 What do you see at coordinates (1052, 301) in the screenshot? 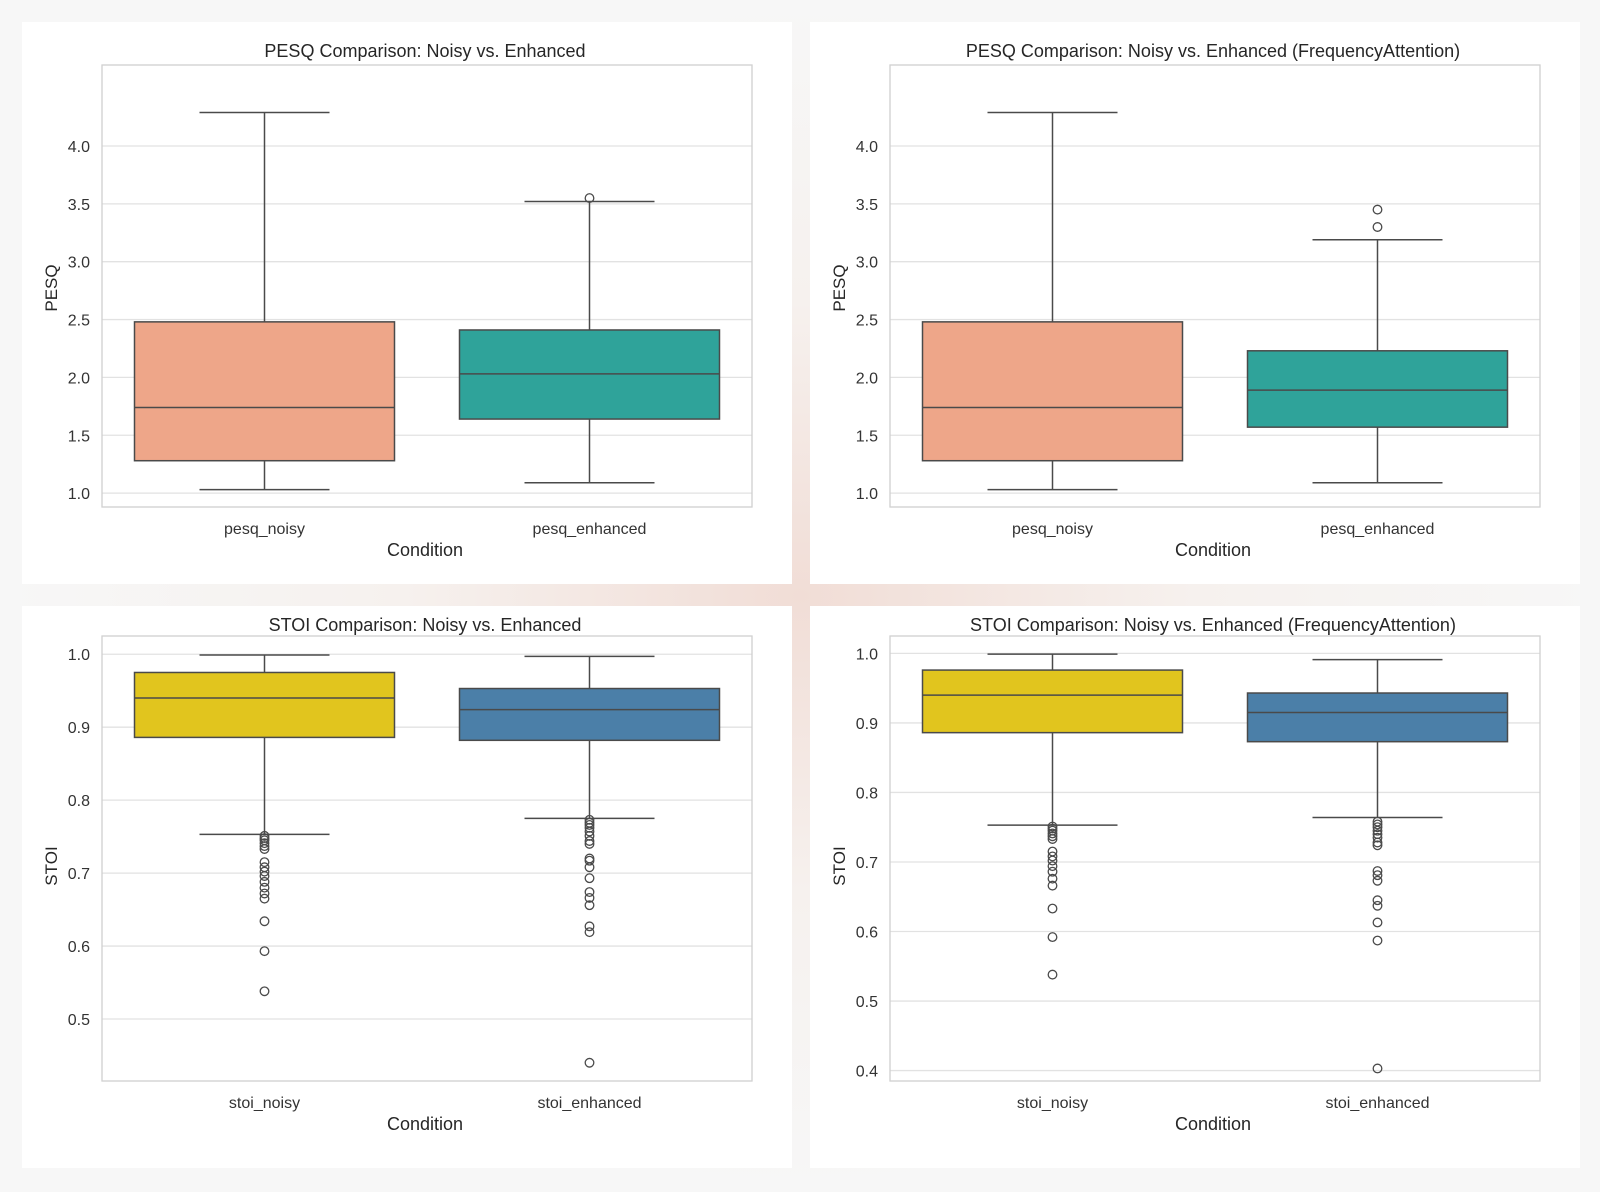
I see `box-pesq_noisy` at bounding box center [1052, 301].